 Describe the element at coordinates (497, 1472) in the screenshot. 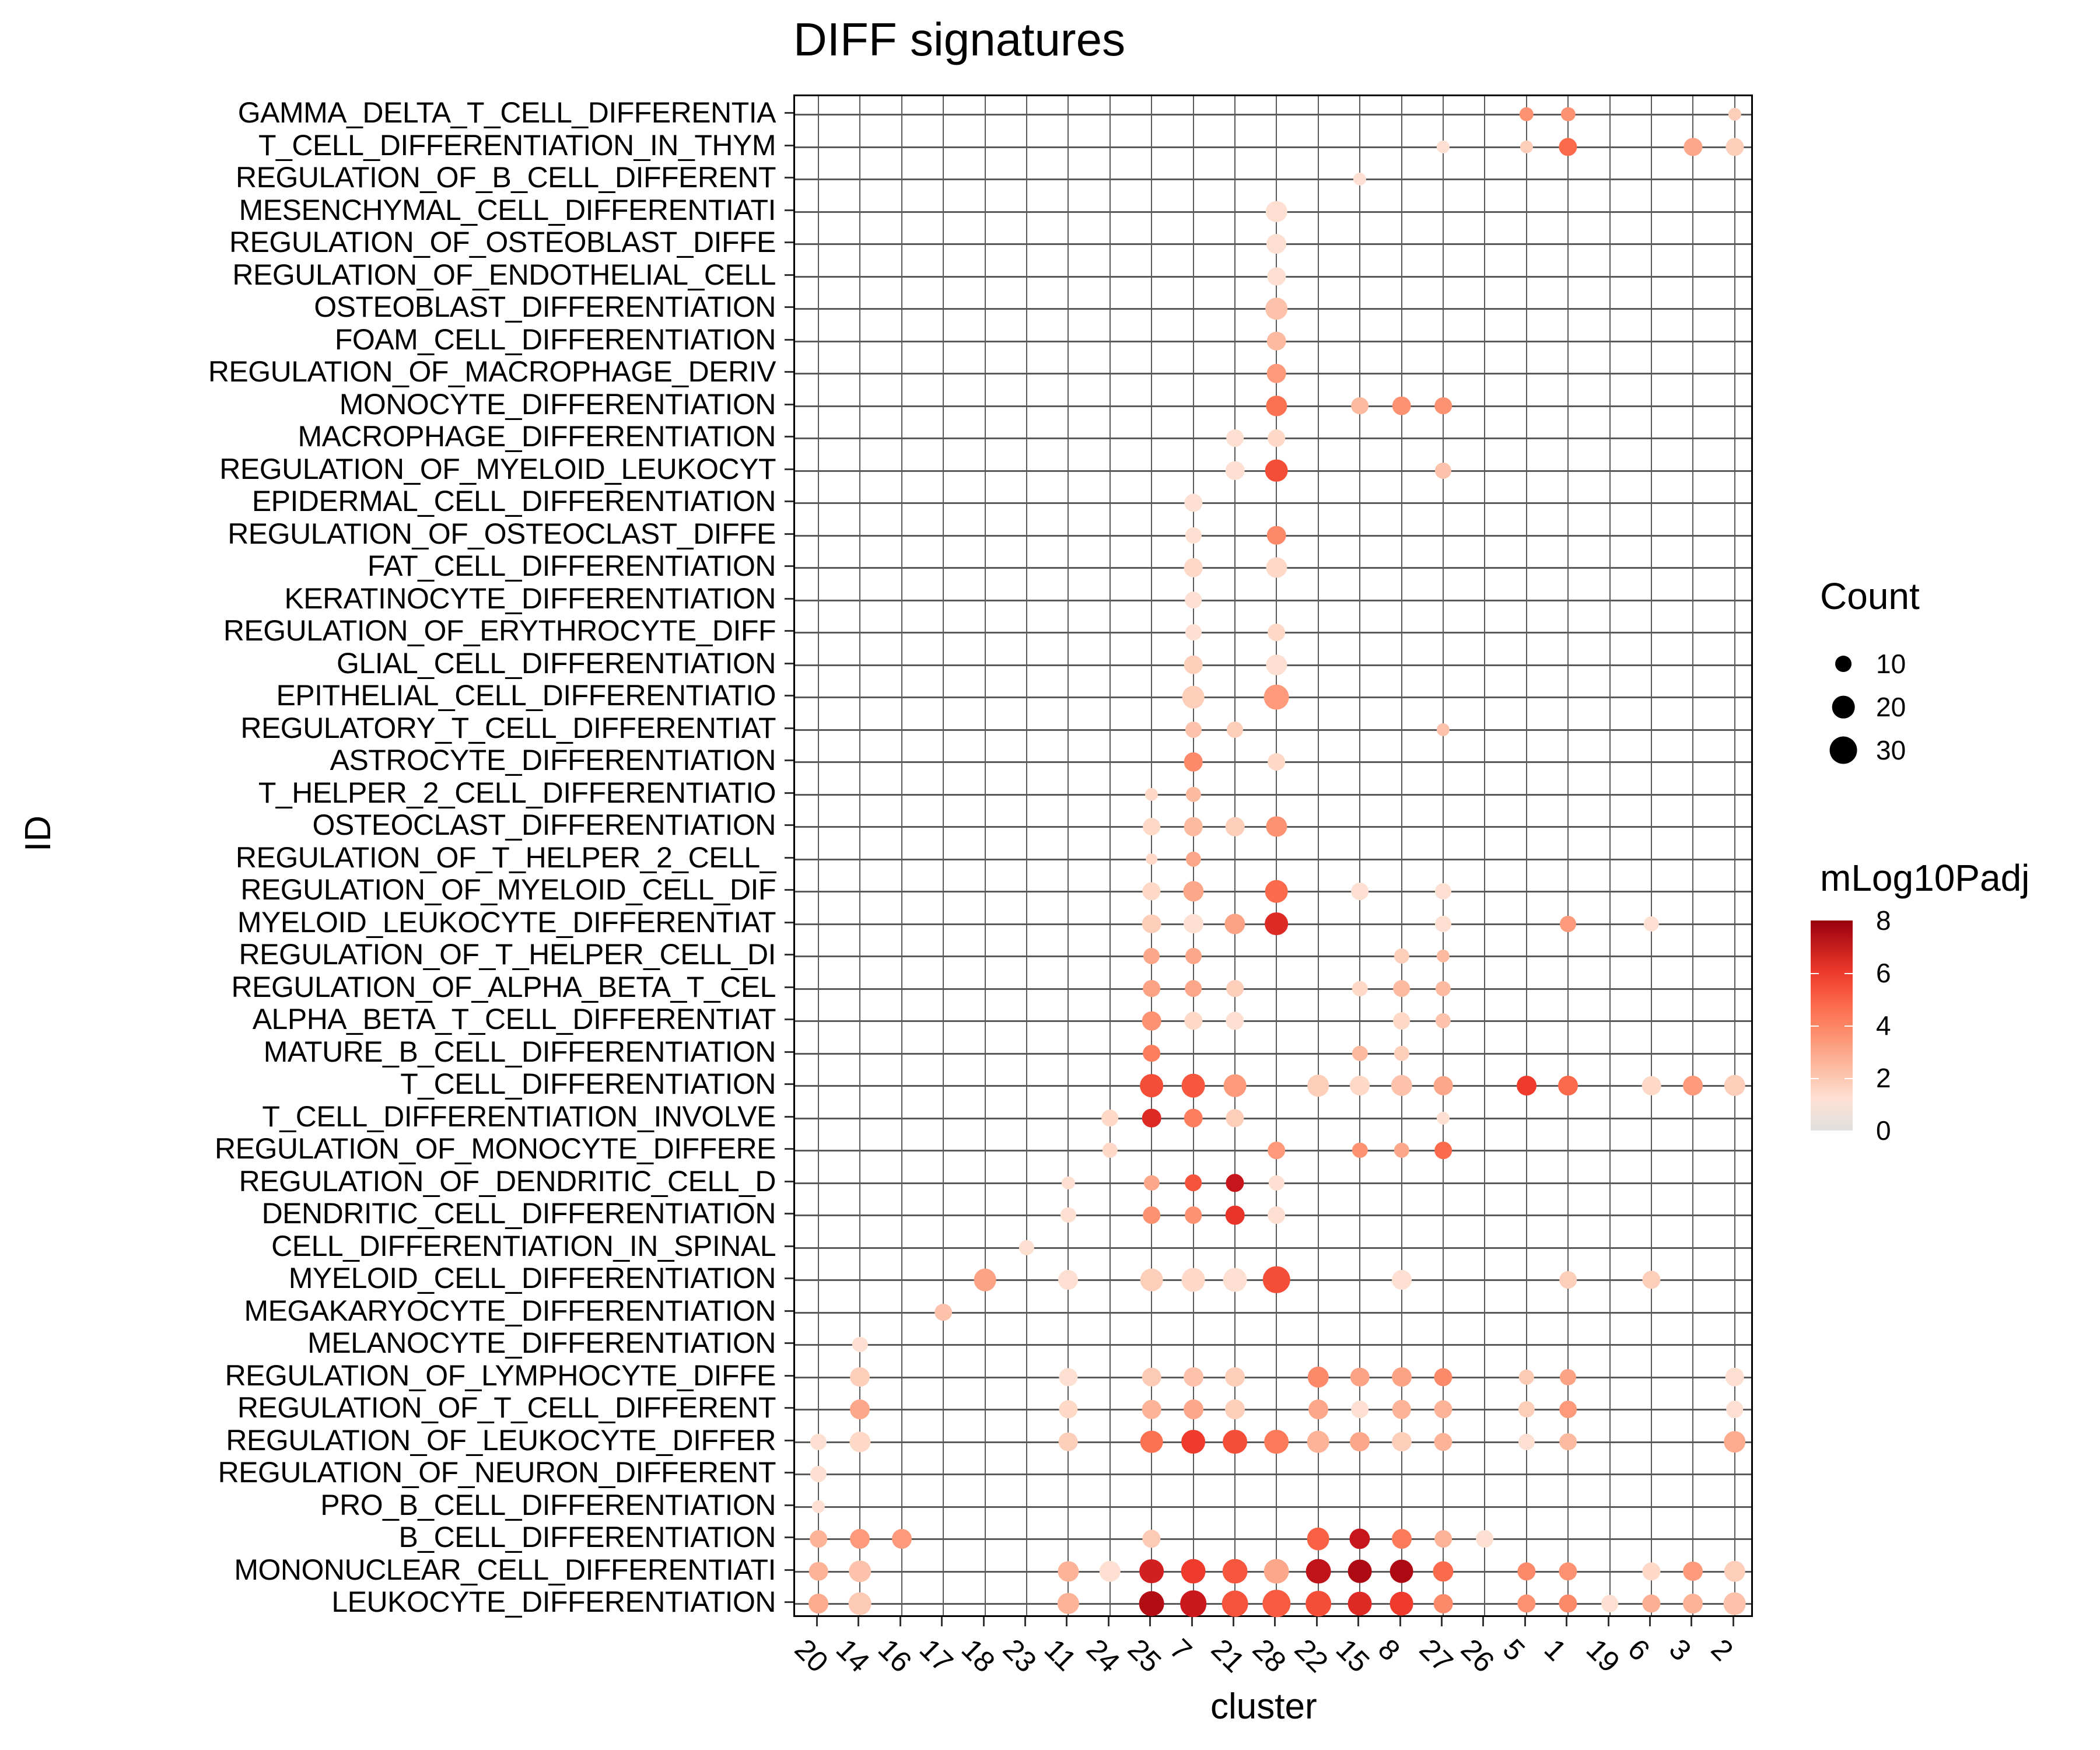

I see `y-tick-label: REGULATION_OF_NEURON_DIFFERENT` at that location.